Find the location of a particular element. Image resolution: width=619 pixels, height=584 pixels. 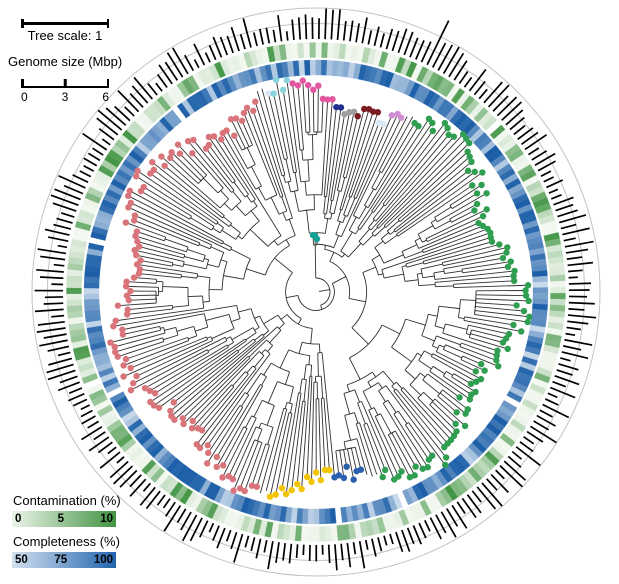

contamination-tick-5: 5 is located at coordinates (60, 519).